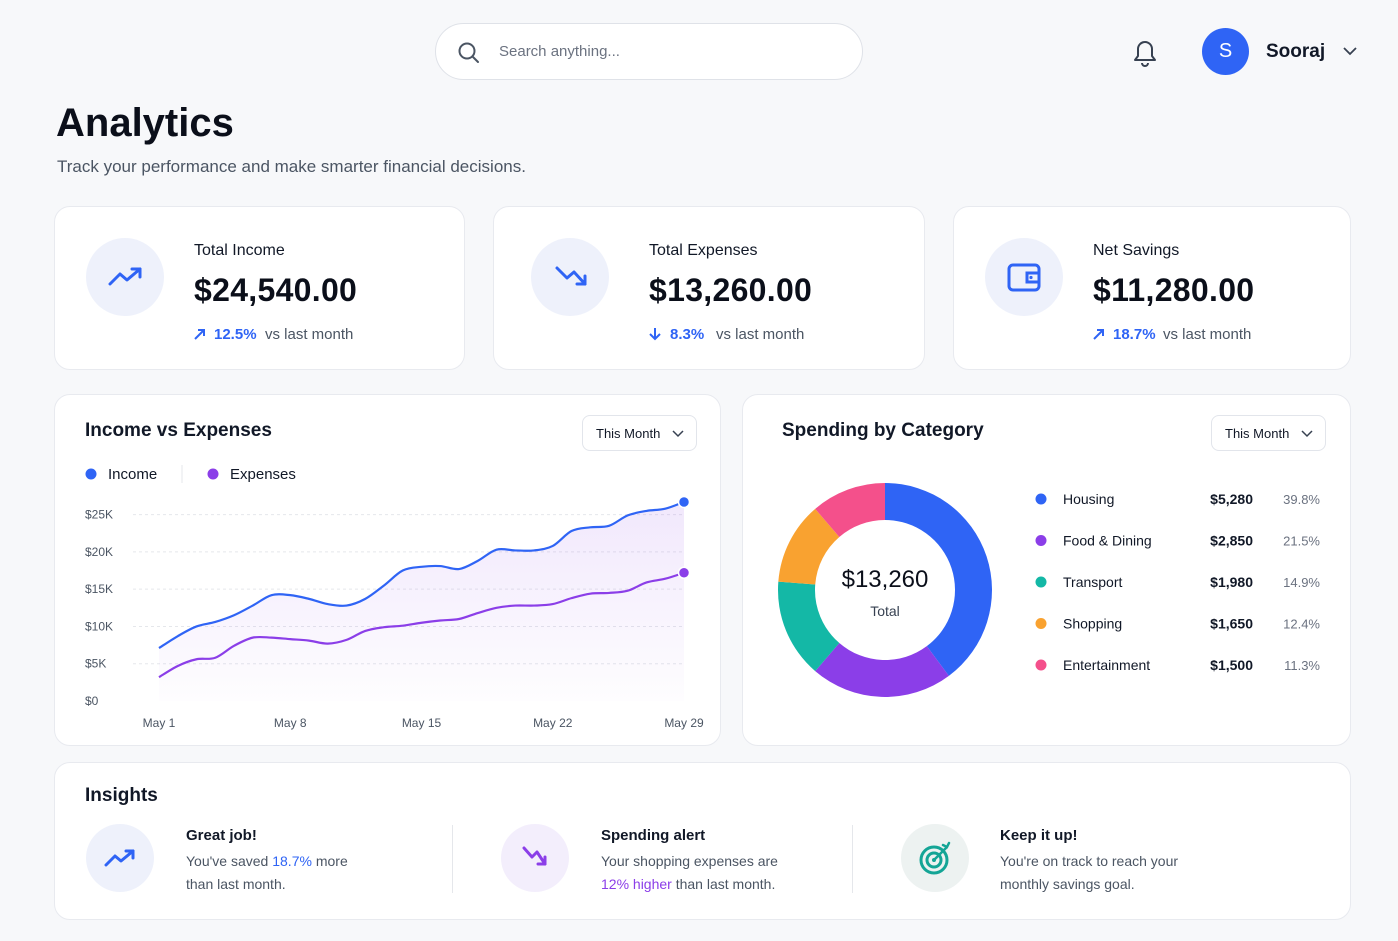  Describe the element at coordinates (1301, 499) in the screenshot. I see `share-label: 39.8%` at that location.